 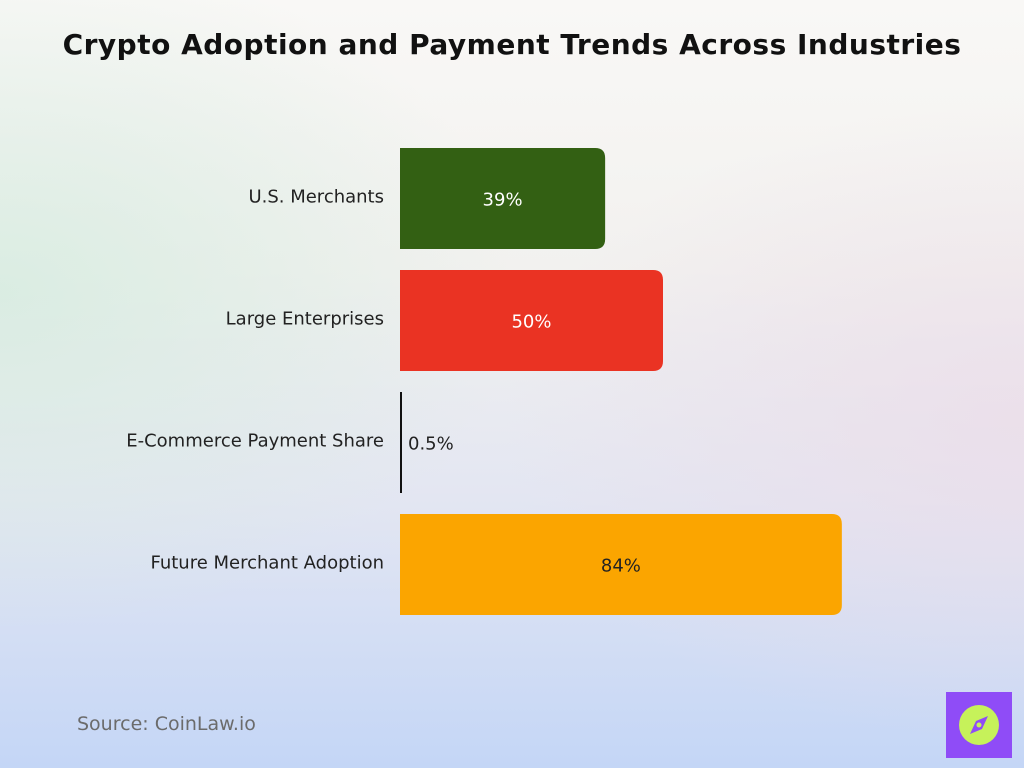 What do you see at coordinates (401, 442) in the screenshot?
I see `bar-e-commerce-payment-share` at bounding box center [401, 442].